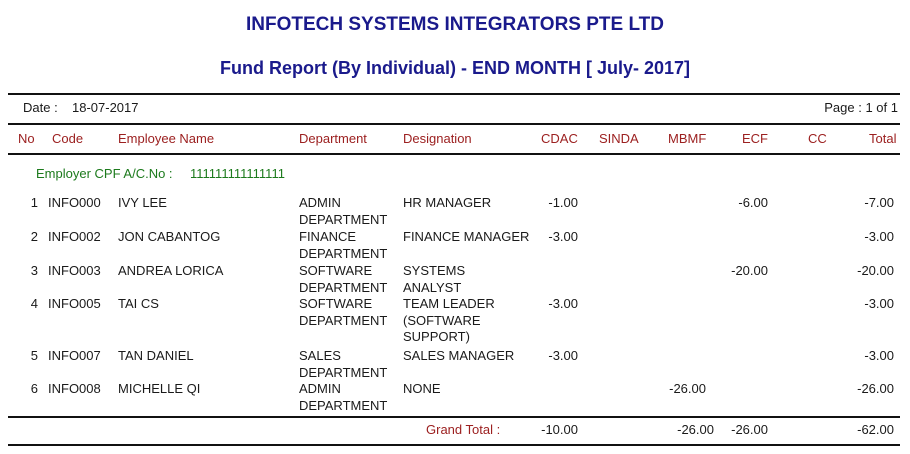 The image size is (910, 454). Describe the element at coordinates (29, 271) in the screenshot. I see `cell-no: 3` at that location.